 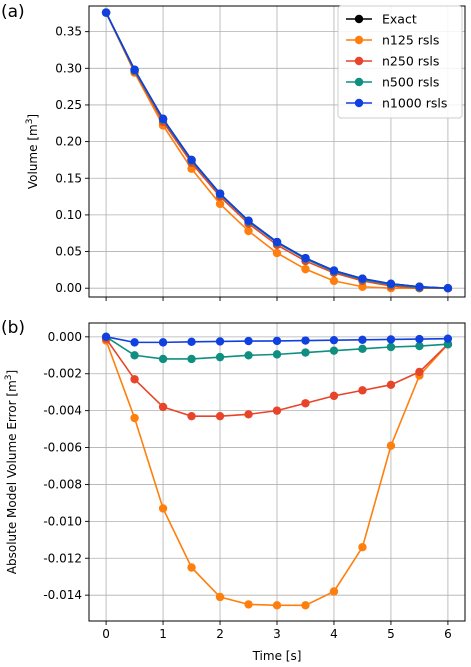 What do you see at coordinates (32, 151) in the screenshot?
I see `y-axis-label: Volume [m3]` at bounding box center [32, 151].